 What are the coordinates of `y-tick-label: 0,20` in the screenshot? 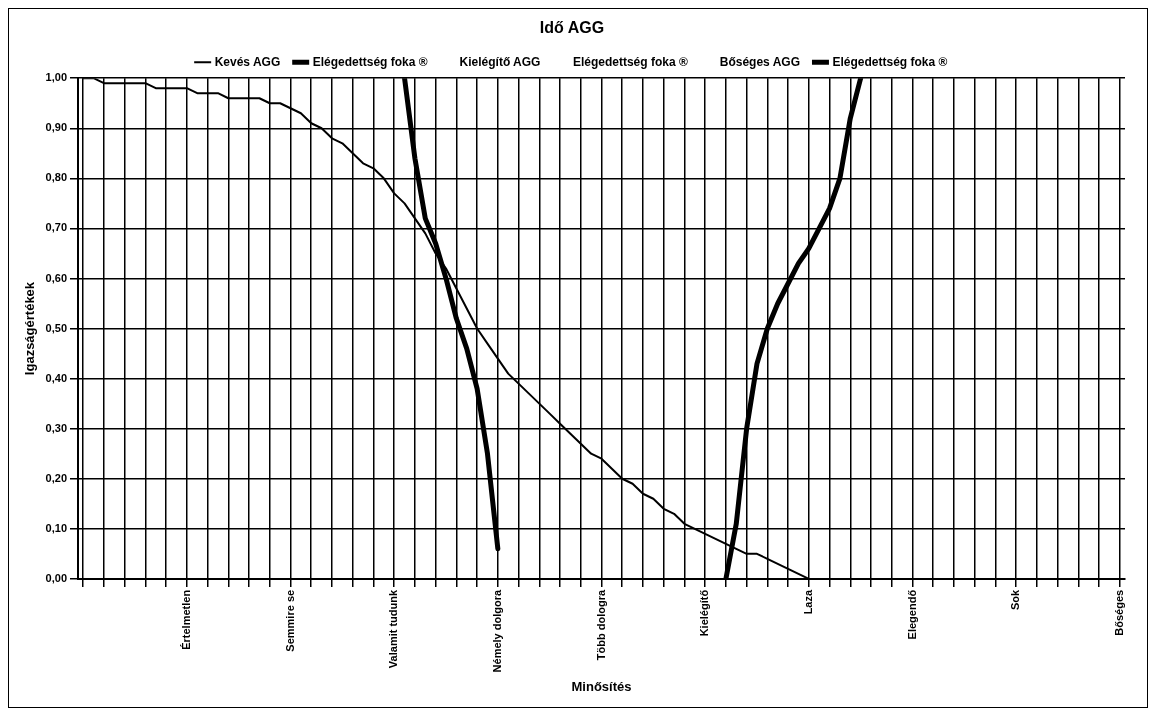 It's located at (56, 477).